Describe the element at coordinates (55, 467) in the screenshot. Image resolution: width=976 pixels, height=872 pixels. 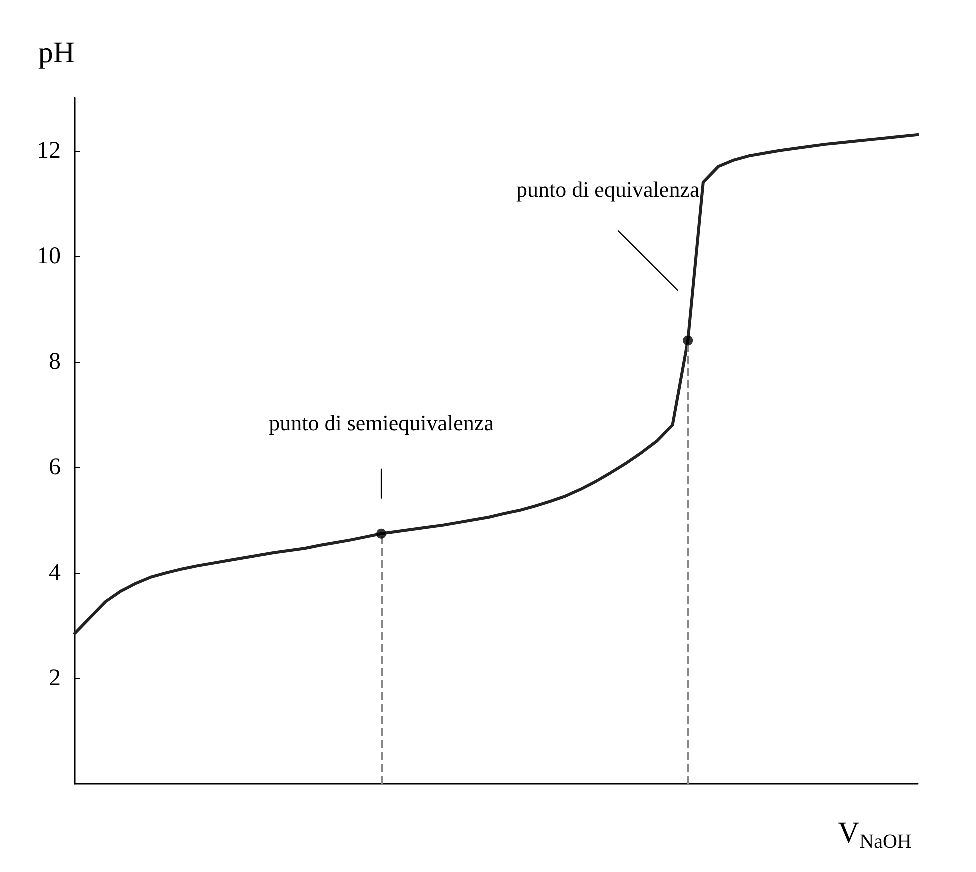
I see `y-tick-label: 6` at that location.